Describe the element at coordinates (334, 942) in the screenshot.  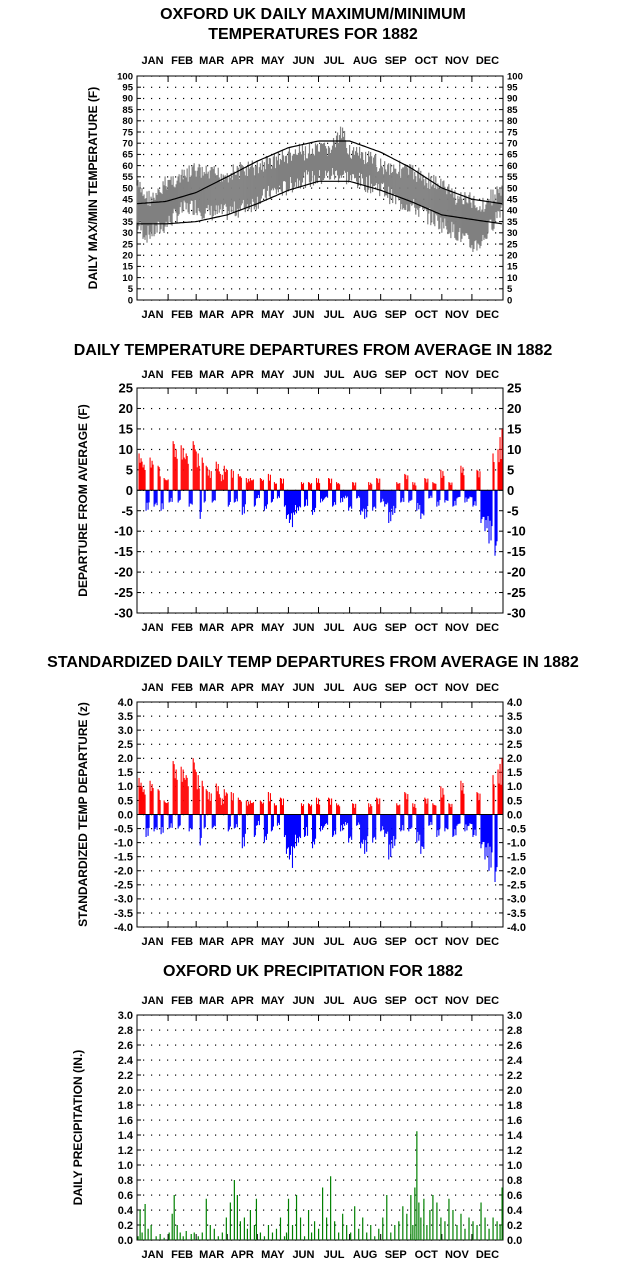
I see `month-label-bottom: JUL` at that location.